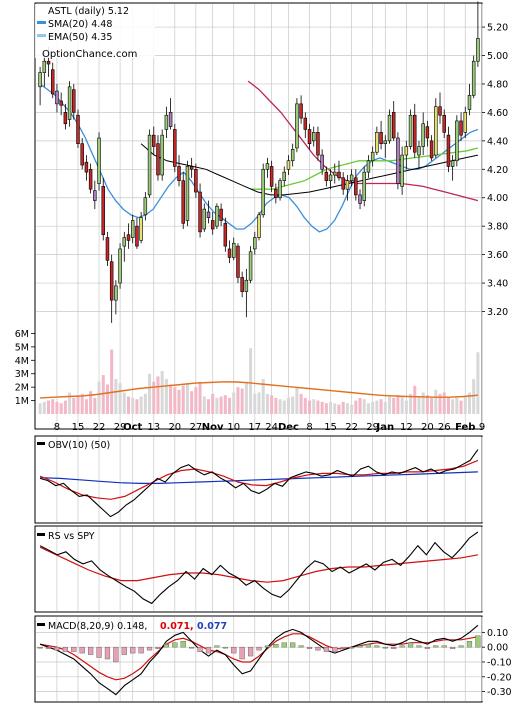 This screenshot has width=526, height=706. What do you see at coordinates (22, 388) in the screenshot?
I see `volume-tick-label: 2M` at bounding box center [22, 388].